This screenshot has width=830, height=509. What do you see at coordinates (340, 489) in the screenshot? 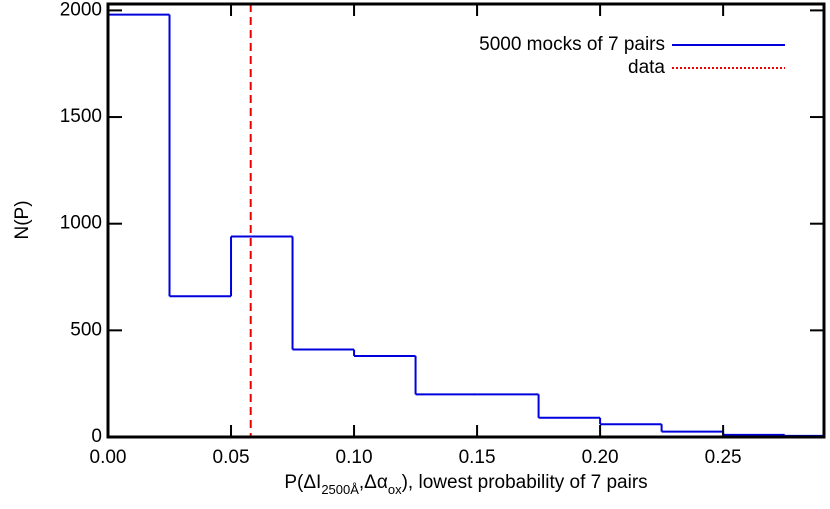
I see `x-label-sub: 2500Å` at bounding box center [340, 489].